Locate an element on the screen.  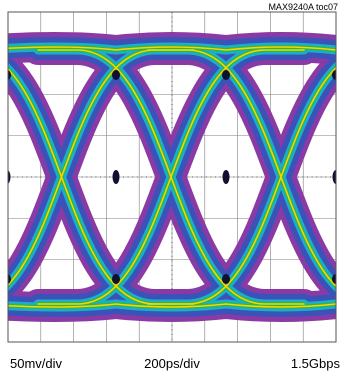
horizontal-scale-label: 200ps/div is located at coordinates (172, 363).